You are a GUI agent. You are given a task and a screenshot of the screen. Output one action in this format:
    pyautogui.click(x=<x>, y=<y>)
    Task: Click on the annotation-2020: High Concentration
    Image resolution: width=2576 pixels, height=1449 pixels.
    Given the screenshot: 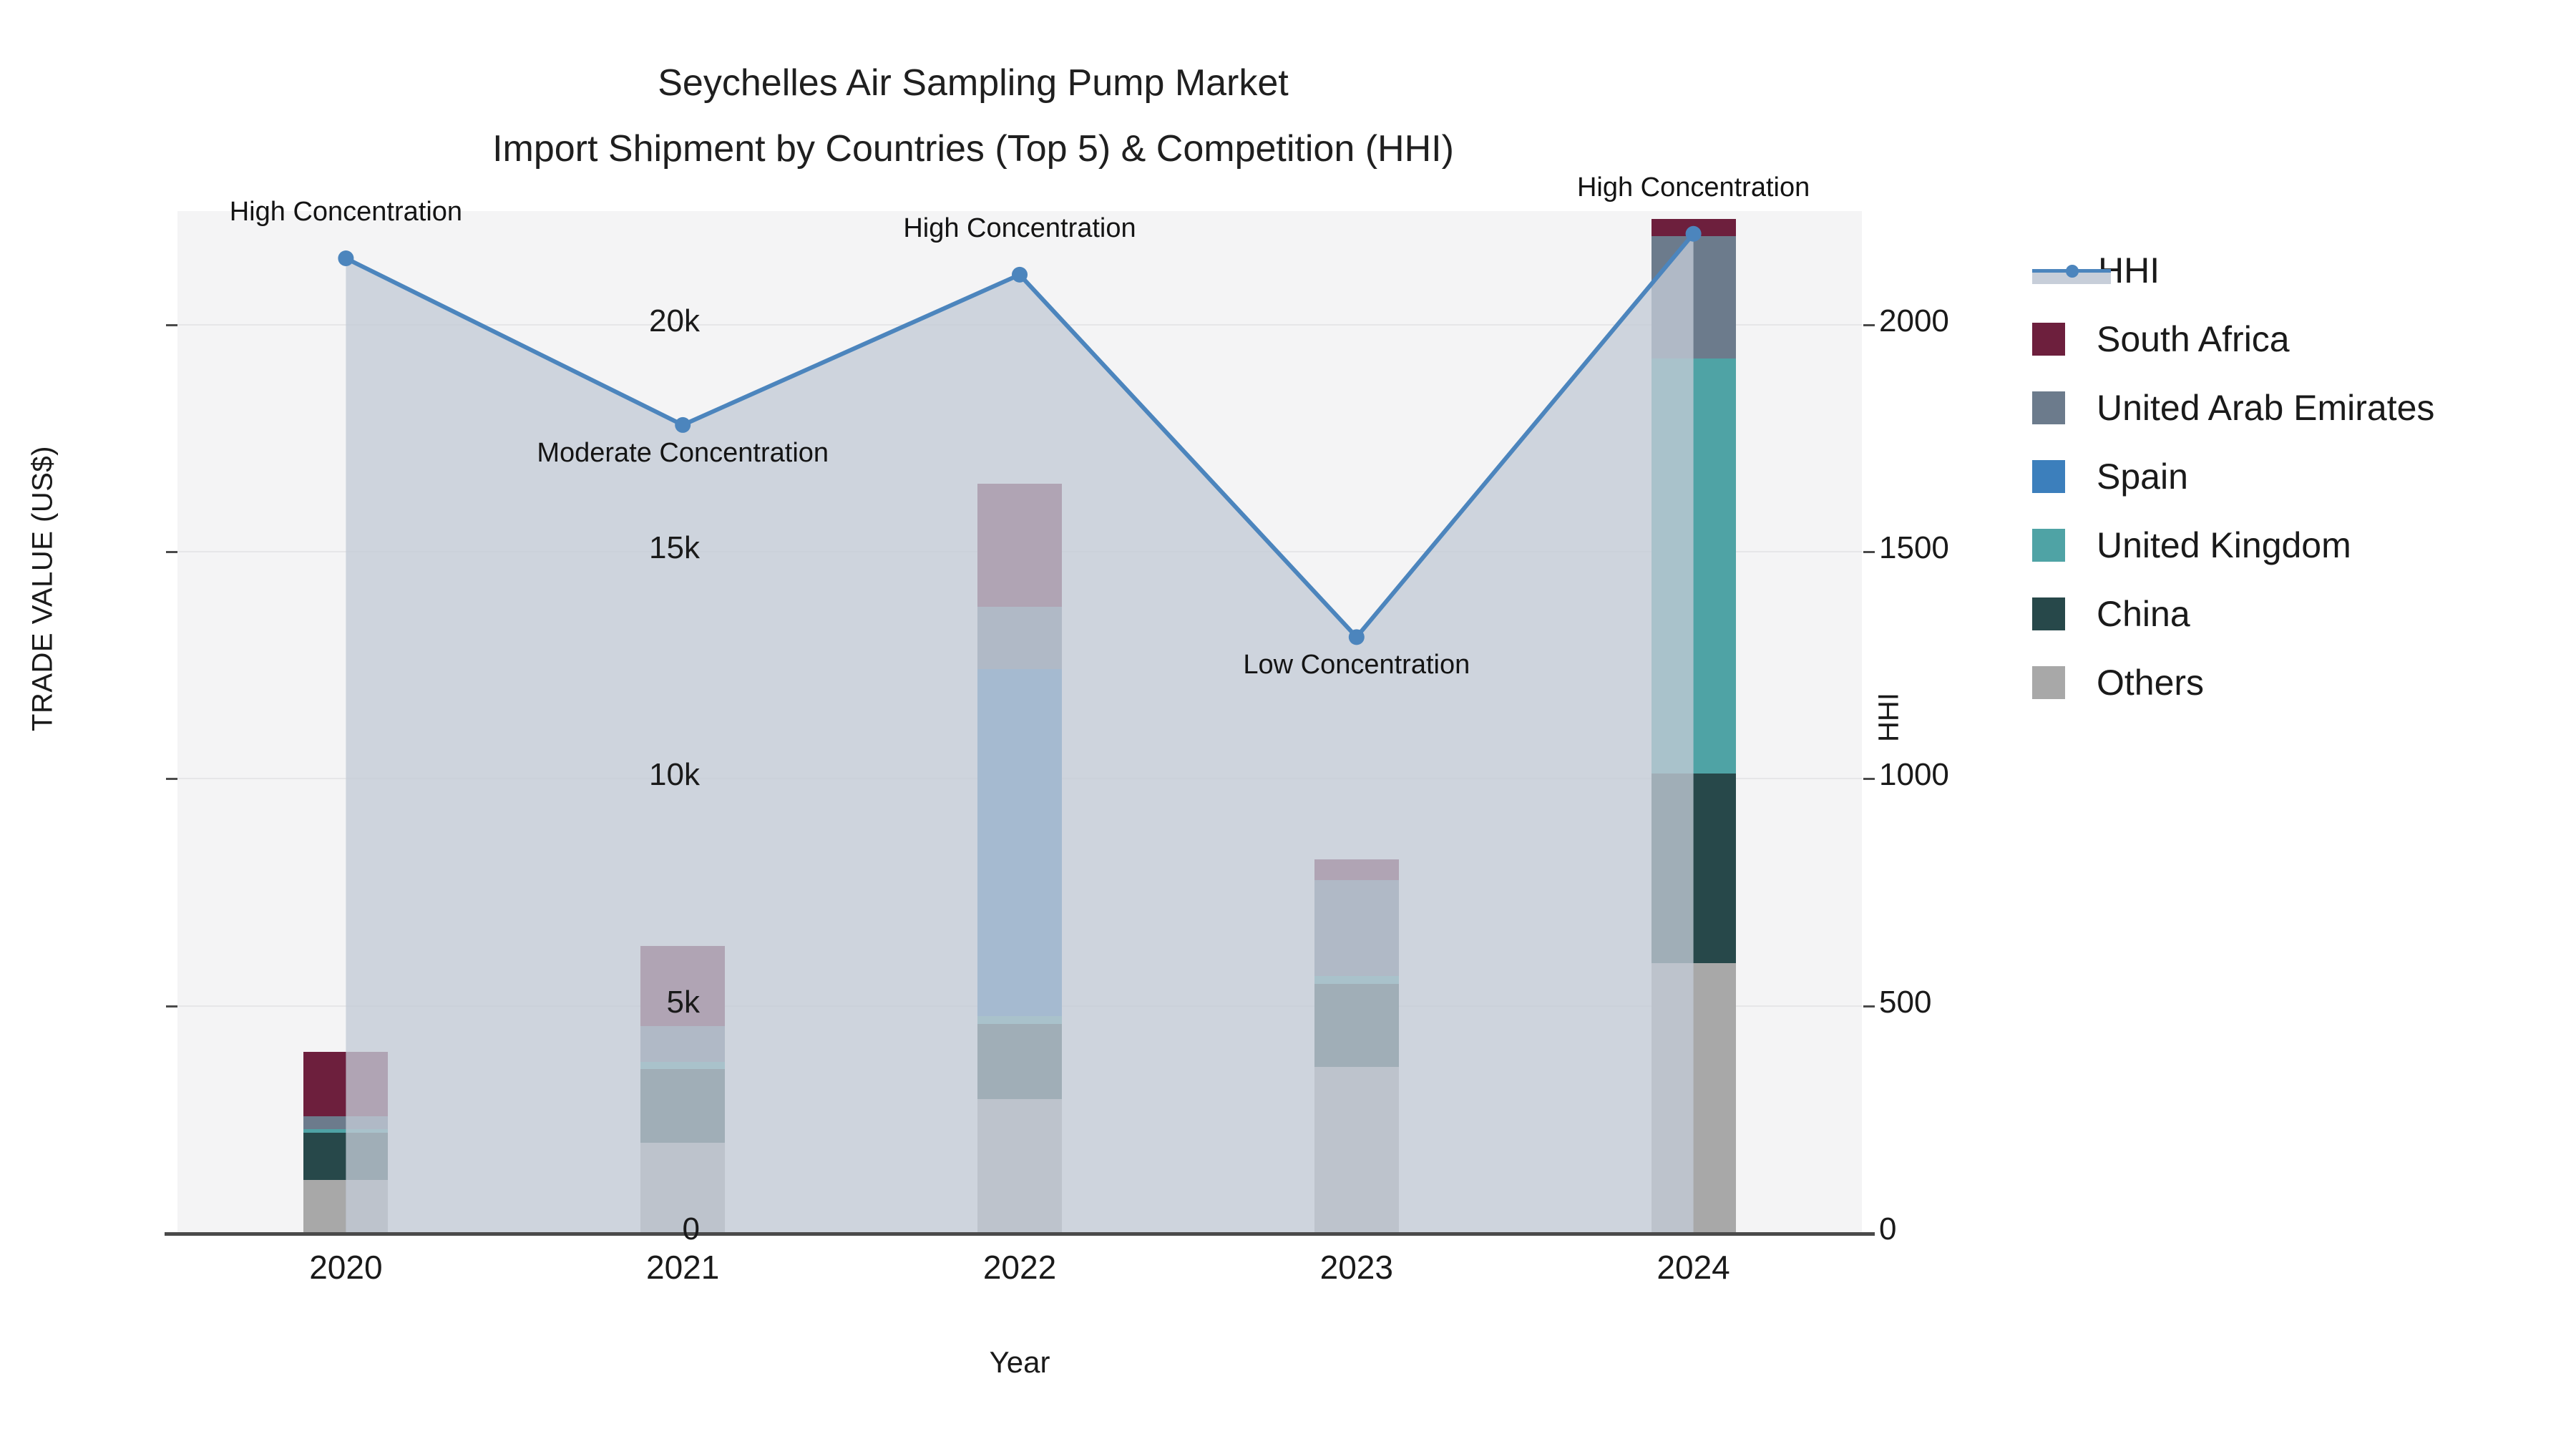 What is the action you would take?
    pyautogui.click(x=346, y=212)
    